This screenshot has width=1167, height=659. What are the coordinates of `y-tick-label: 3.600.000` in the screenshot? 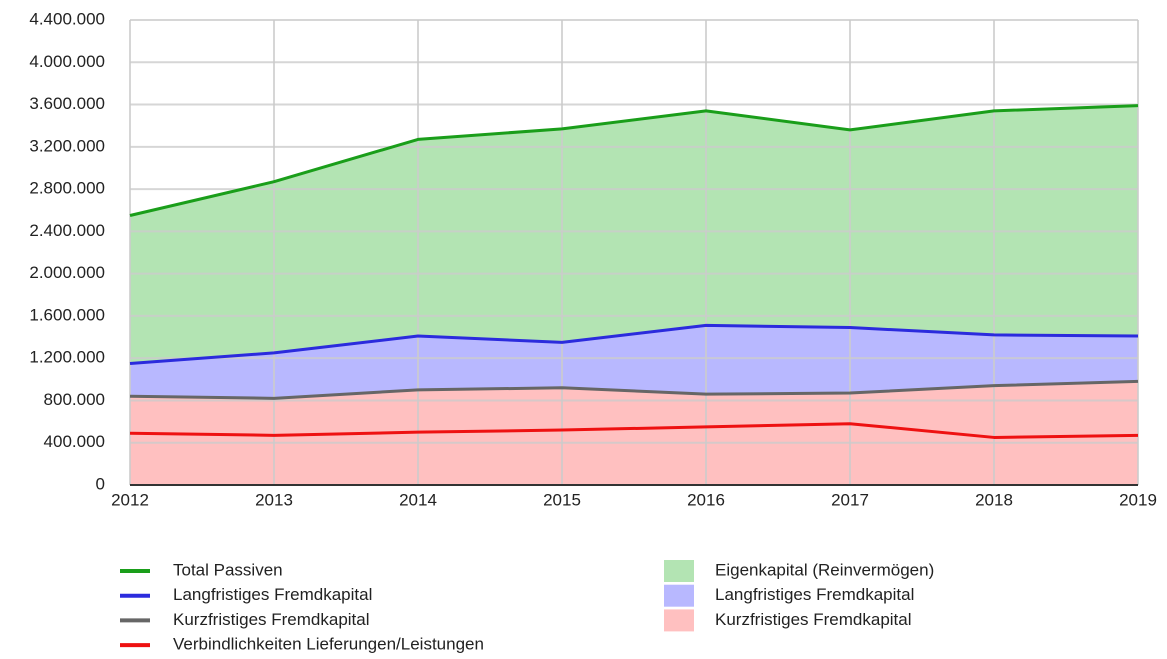 It's located at (67, 103).